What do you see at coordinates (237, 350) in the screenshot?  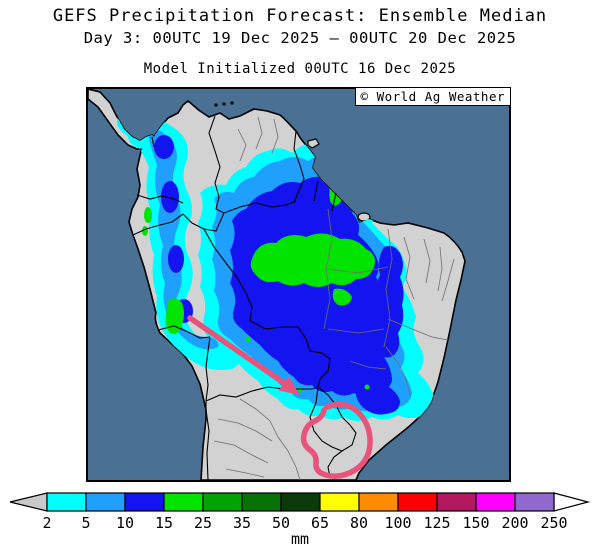 I see `annotation-arrow-shaft` at bounding box center [237, 350].